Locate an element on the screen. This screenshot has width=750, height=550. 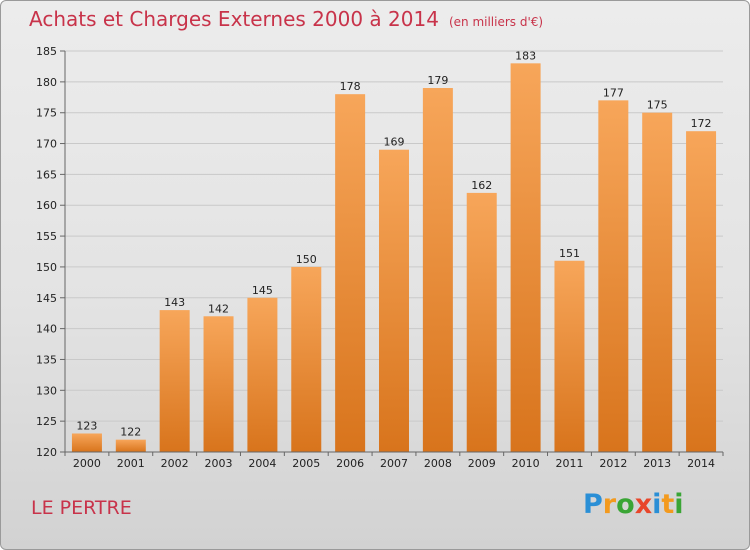
x-tick-label: 2008 is located at coordinates (438, 463).